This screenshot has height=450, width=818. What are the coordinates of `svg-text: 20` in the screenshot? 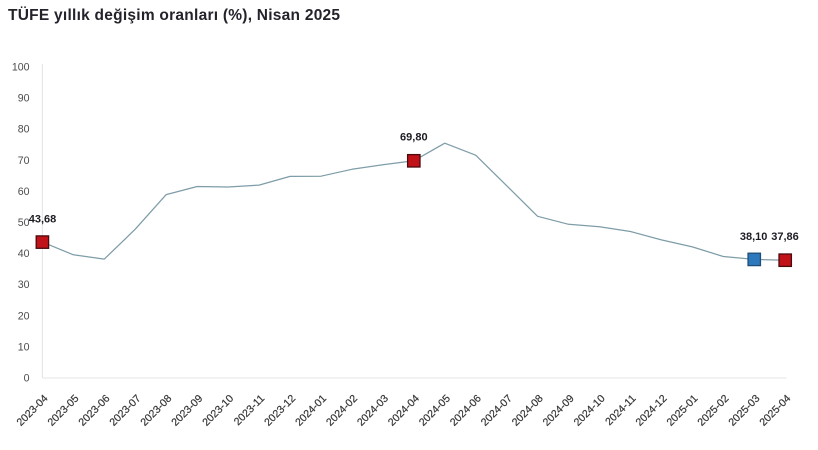 It's located at (24, 316).